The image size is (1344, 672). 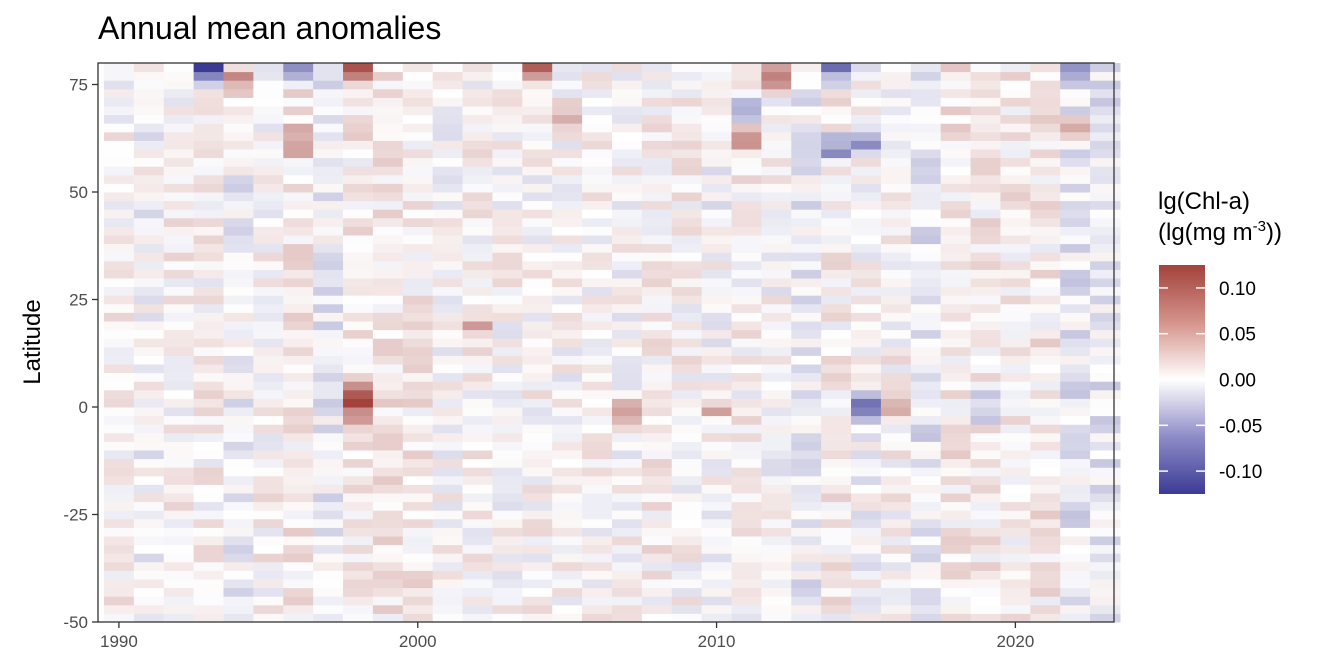 I want to click on y-tick-label: -25, so click(x=75, y=515).